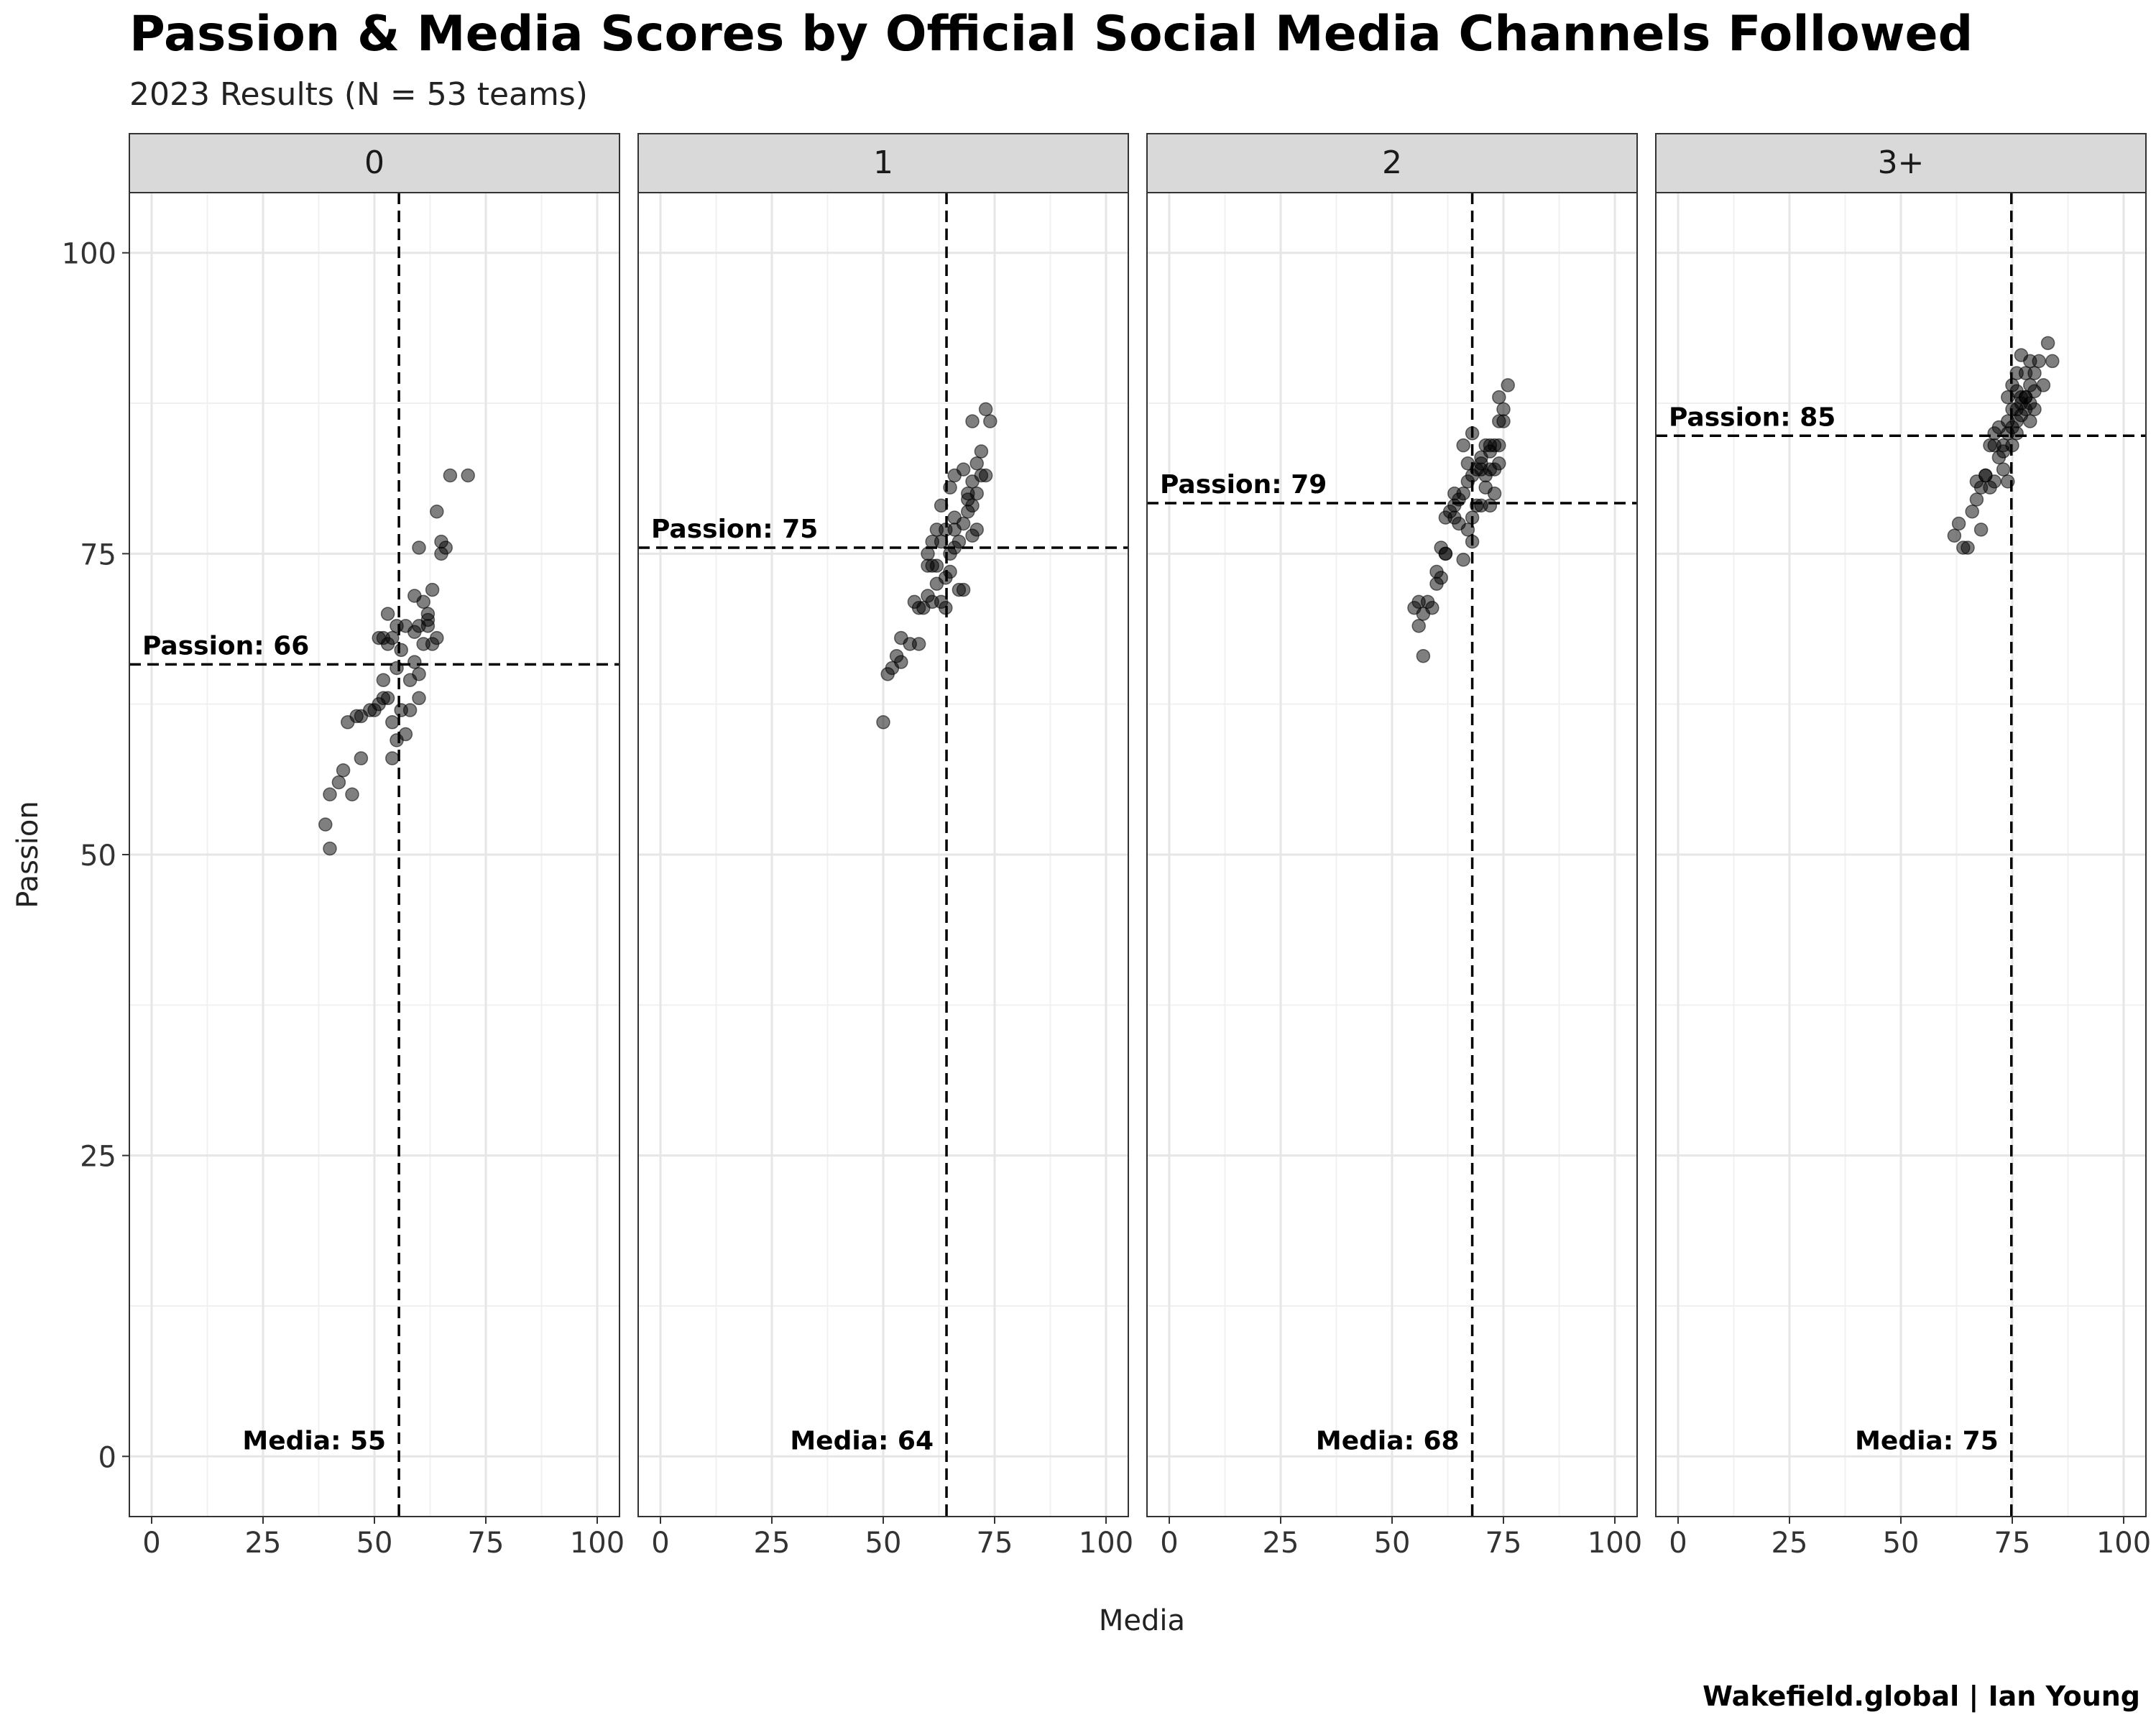  Describe the element at coordinates (98, 856) in the screenshot. I see `y-tick-label: 50` at that location.